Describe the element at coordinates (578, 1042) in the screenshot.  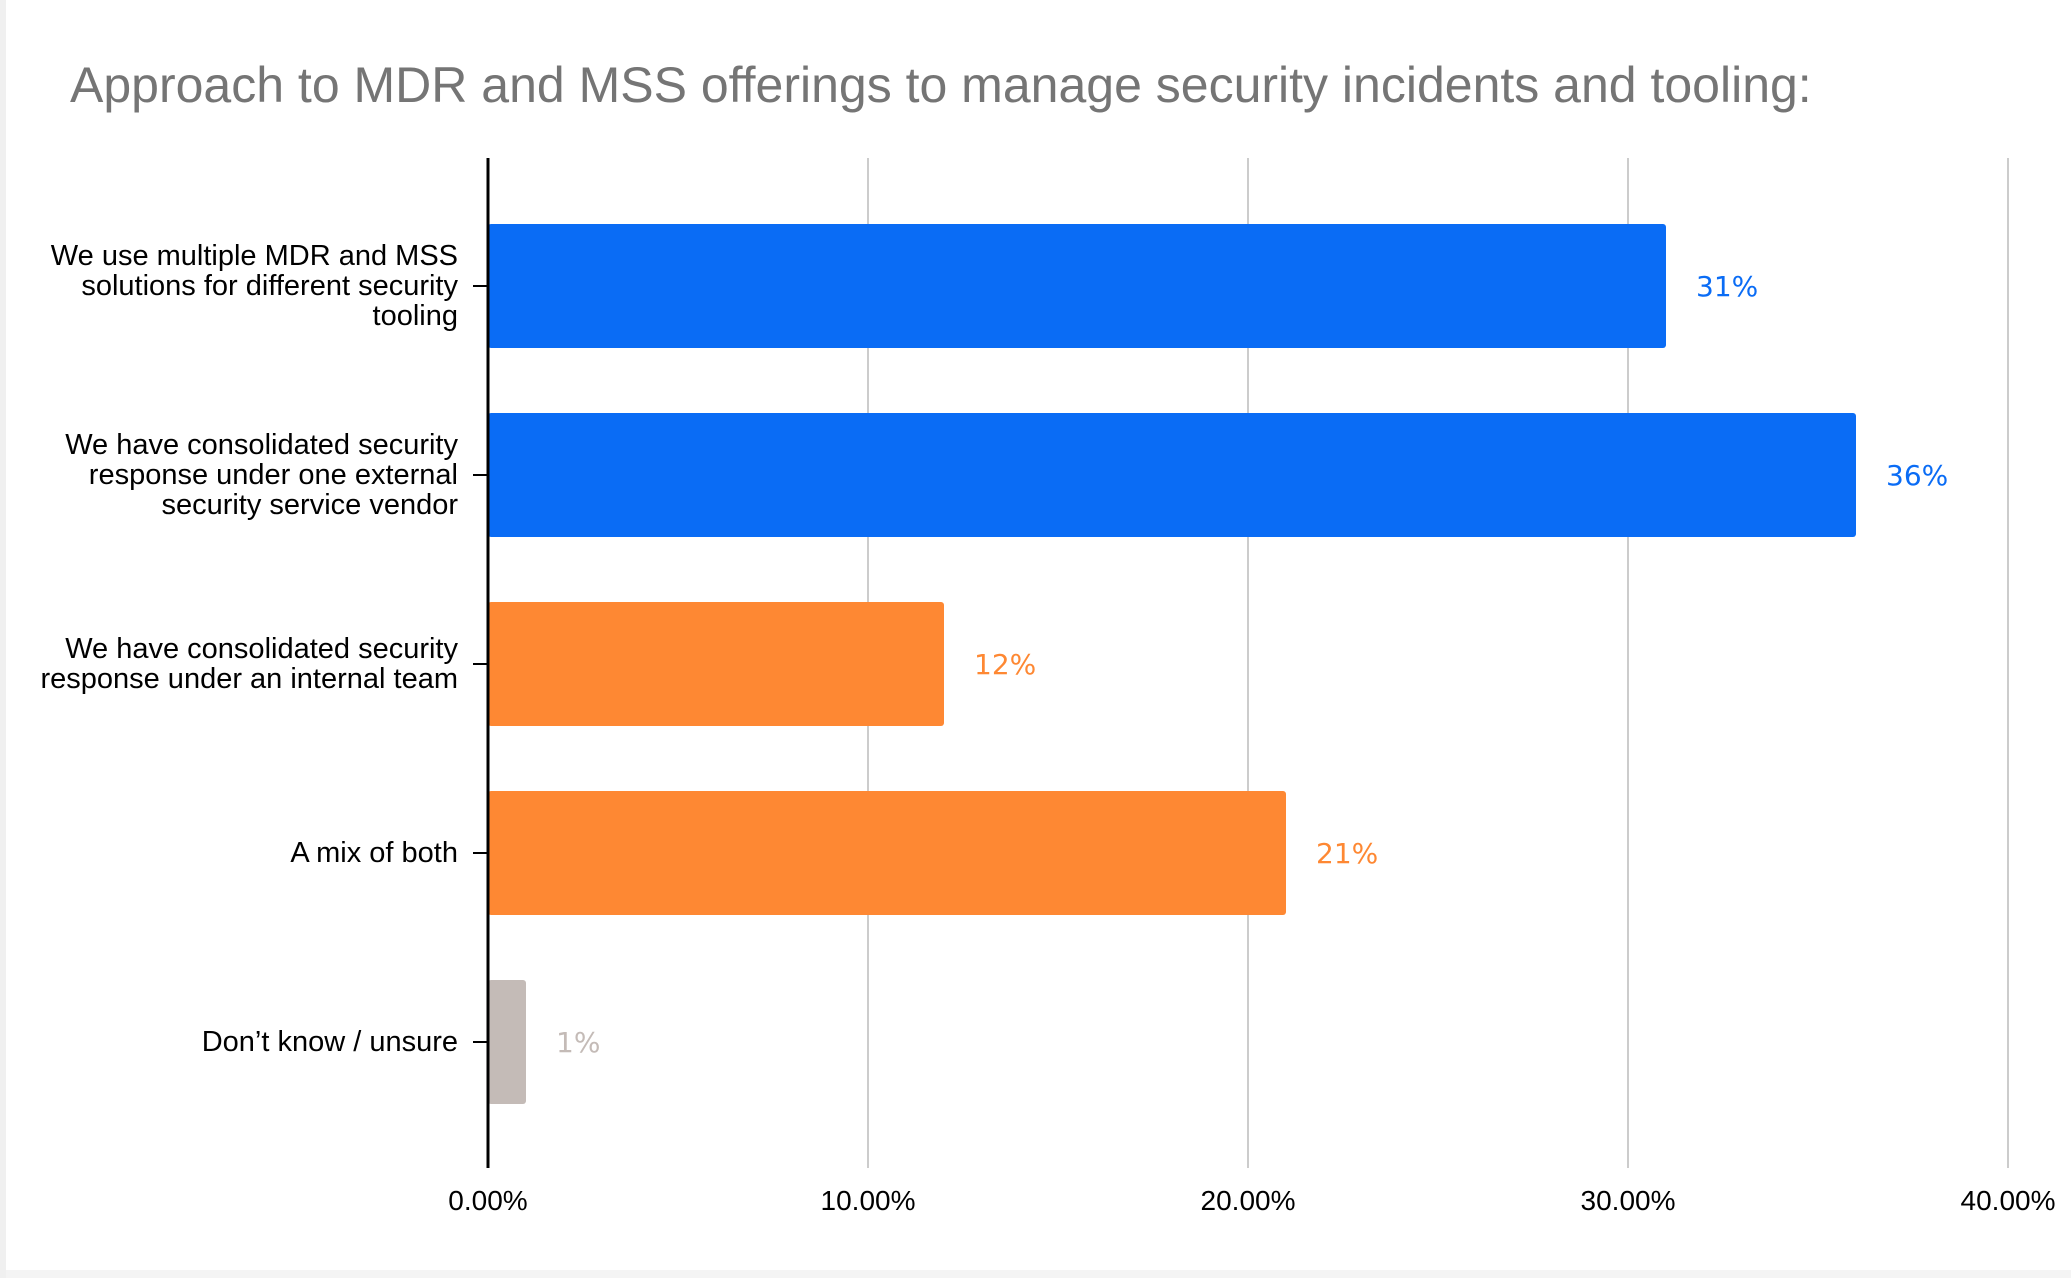
I see `data-label: 1%` at that location.